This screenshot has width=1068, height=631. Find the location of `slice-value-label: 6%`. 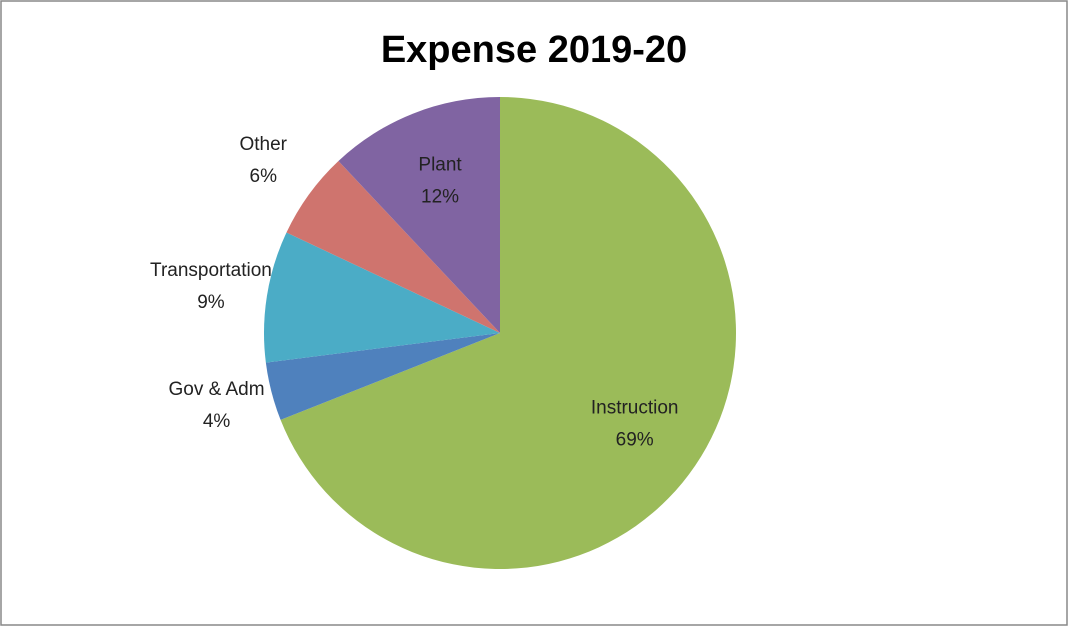

slice-value-label: 6% is located at coordinates (264, 176).